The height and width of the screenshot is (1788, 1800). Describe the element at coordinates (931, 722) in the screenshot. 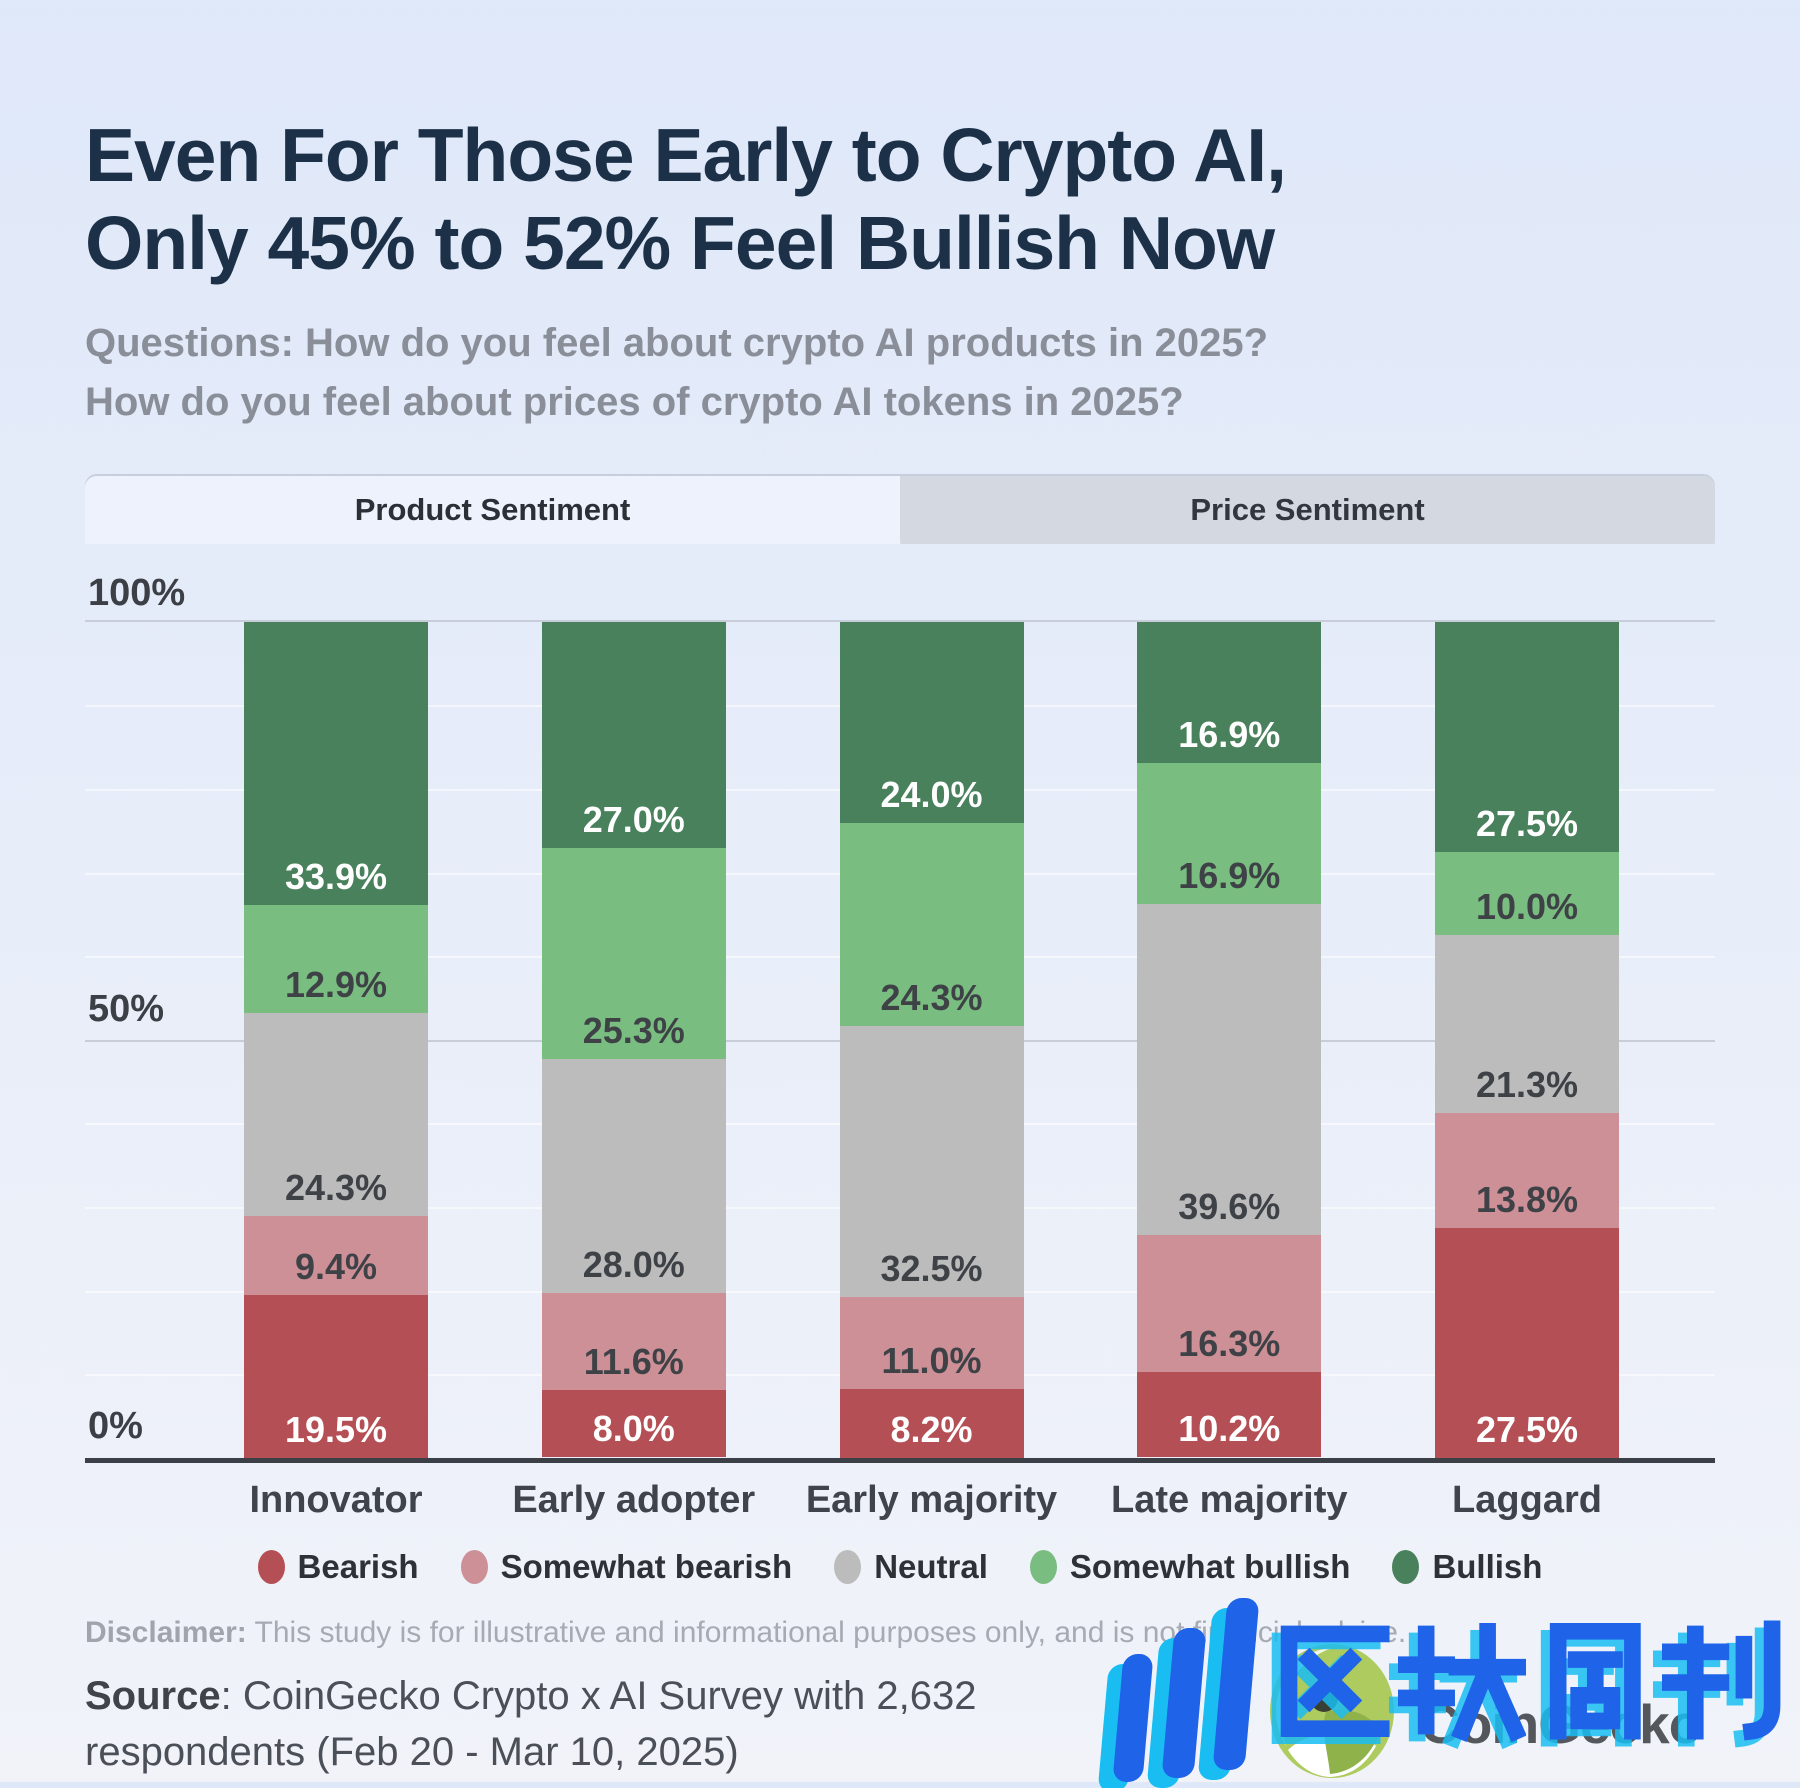

I see `bar-segment-bullish: 24.0%` at that location.